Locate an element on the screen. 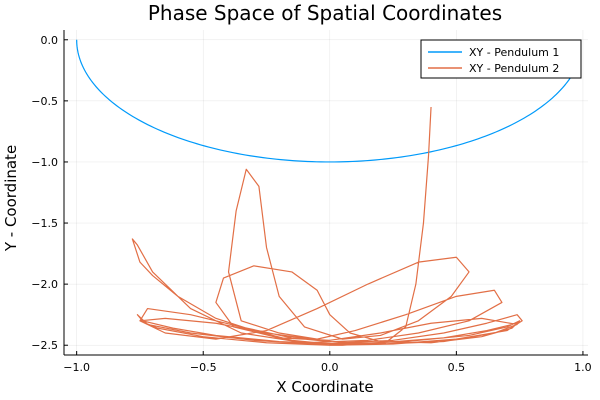  y-tick-label: 0.0 is located at coordinates (50, 40).